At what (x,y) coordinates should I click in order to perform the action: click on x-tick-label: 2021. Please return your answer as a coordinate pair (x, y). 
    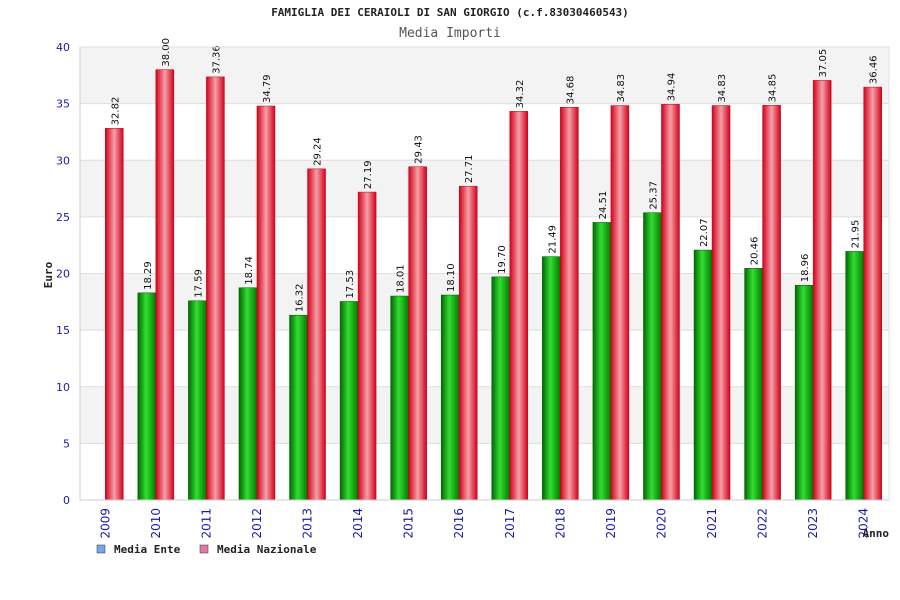
    Looking at the image, I should click on (712, 523).